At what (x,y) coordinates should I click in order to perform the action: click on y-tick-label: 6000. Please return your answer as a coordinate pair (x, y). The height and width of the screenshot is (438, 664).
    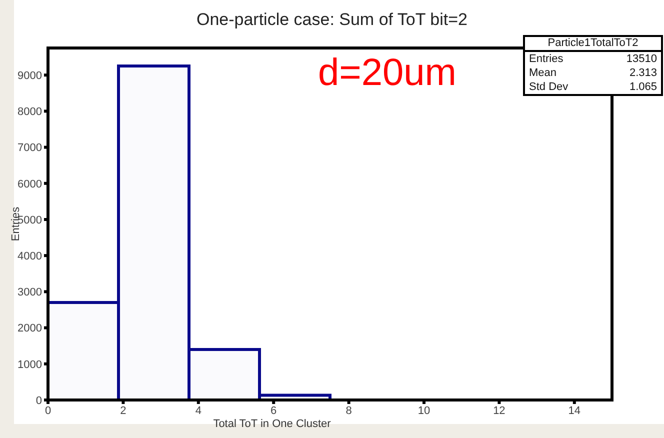
    Looking at the image, I should click on (30, 184).